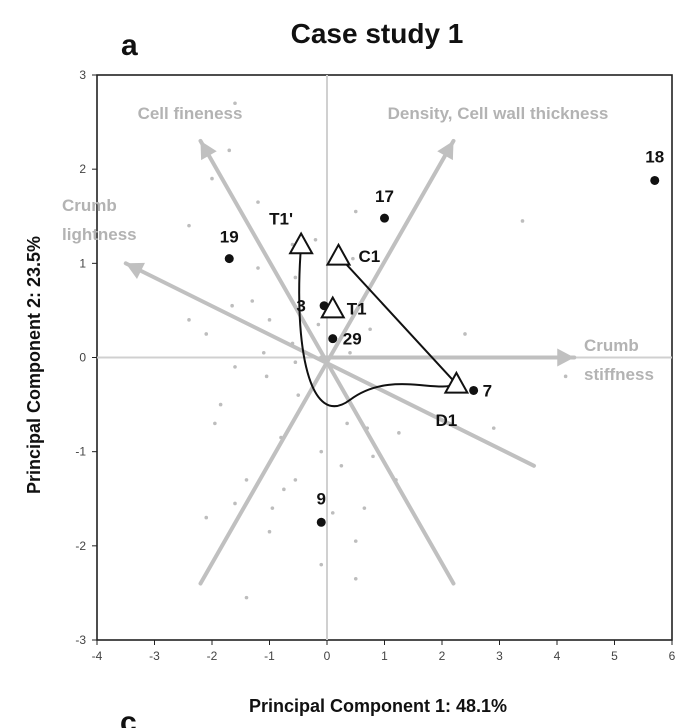 The width and height of the screenshot is (688, 728). What do you see at coordinates (619, 374) in the screenshot?
I see `vector-label-line: stiffness` at bounding box center [619, 374].